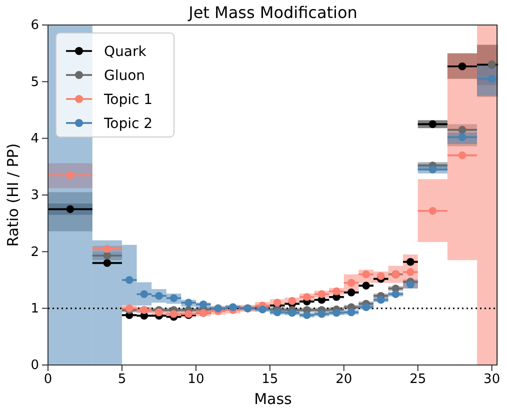  I want to click on y-axis-title: Ratio (HI / PP), so click(13, 195).